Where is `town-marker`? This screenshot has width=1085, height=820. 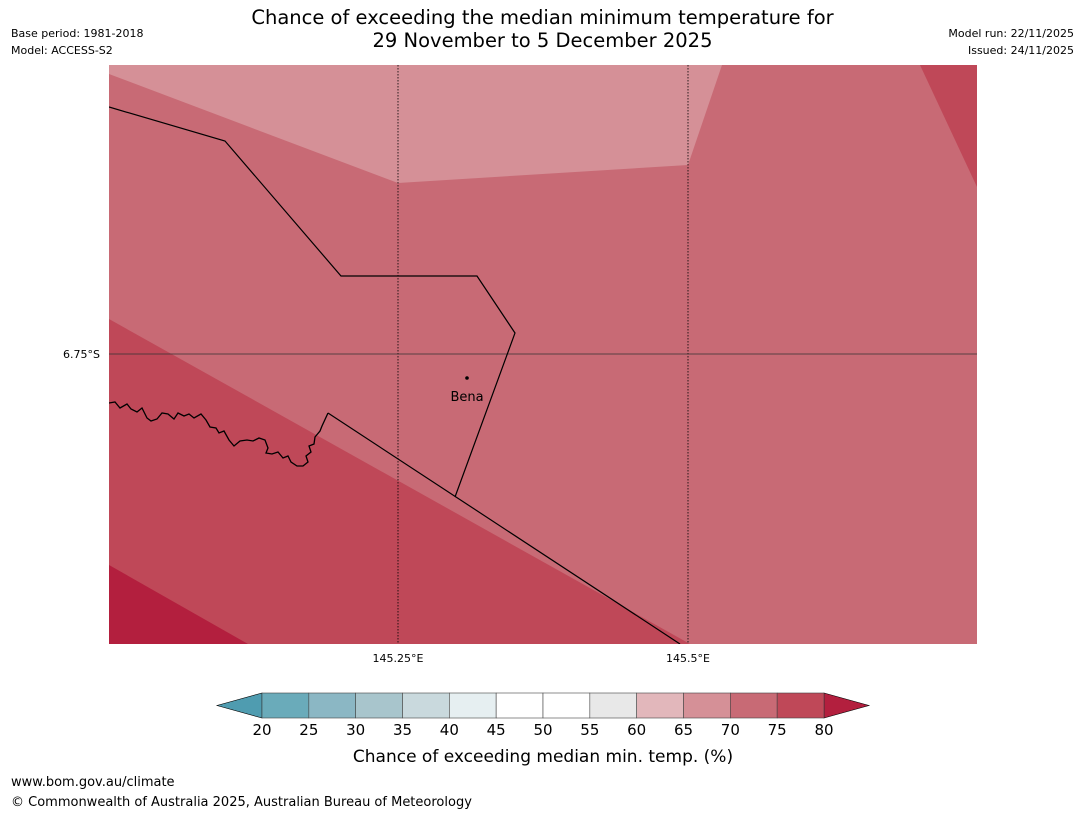
town-marker is located at coordinates (467, 378).